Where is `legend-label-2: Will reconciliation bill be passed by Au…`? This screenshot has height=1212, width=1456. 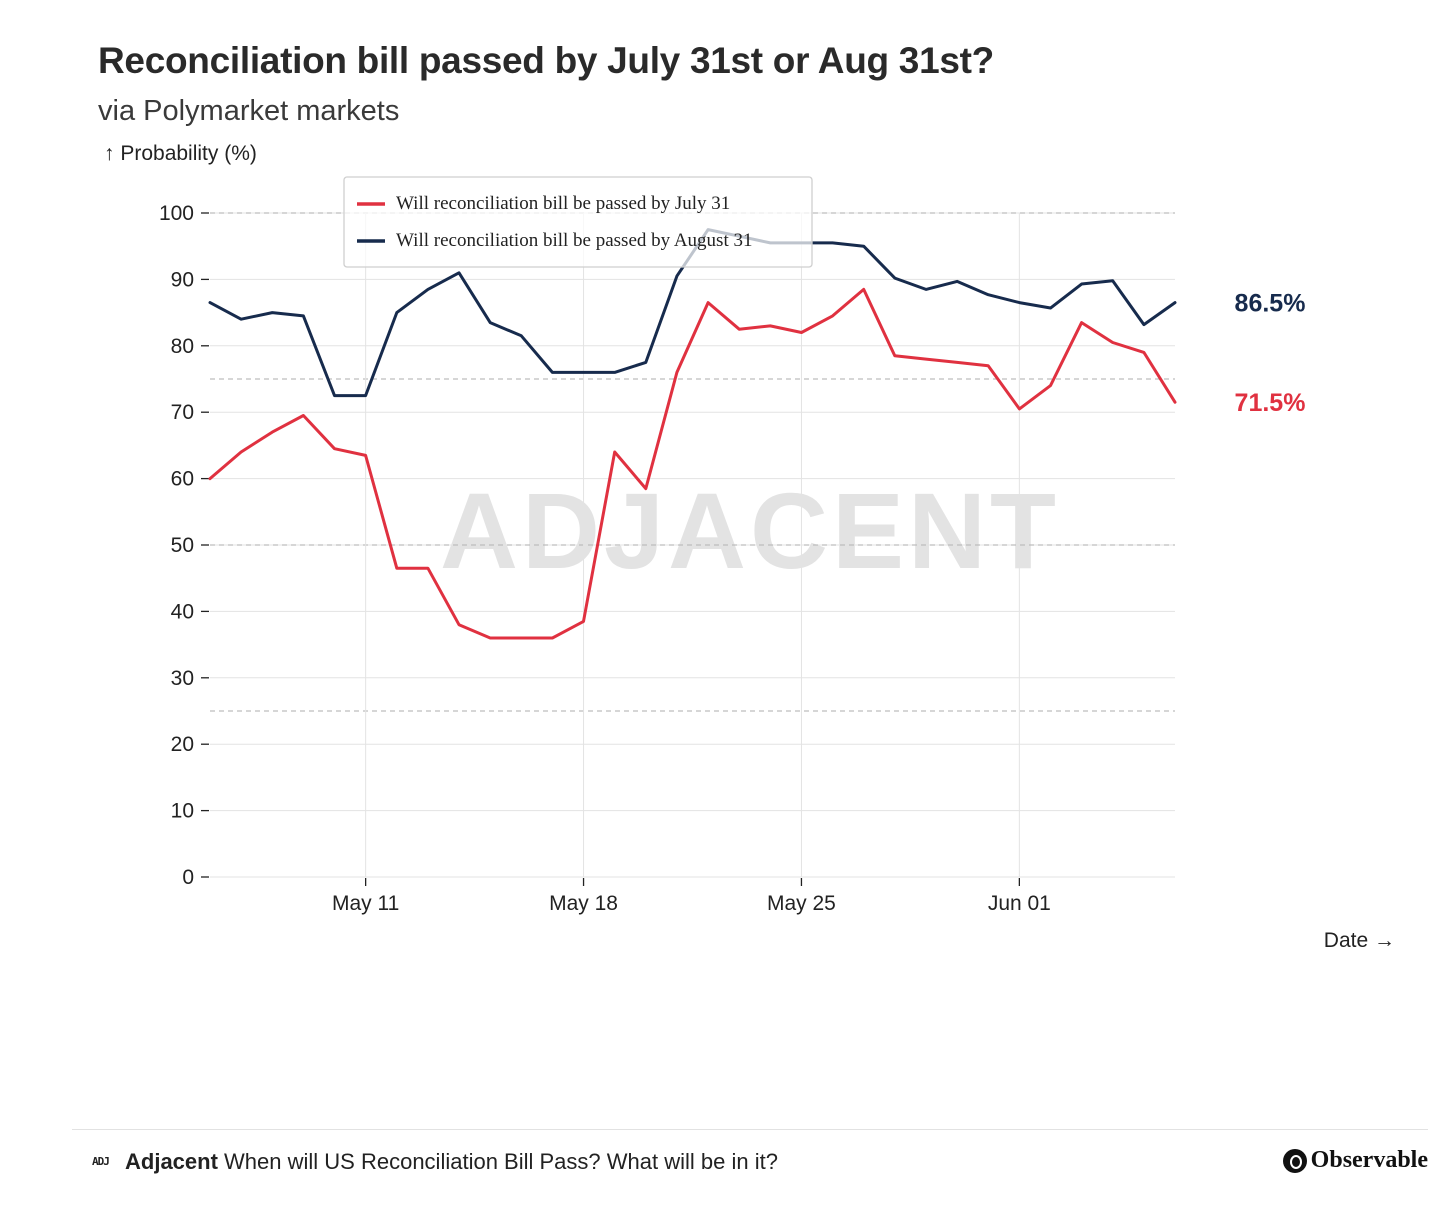 legend-label-2: Will reconciliation bill be passed by Au… is located at coordinates (574, 240).